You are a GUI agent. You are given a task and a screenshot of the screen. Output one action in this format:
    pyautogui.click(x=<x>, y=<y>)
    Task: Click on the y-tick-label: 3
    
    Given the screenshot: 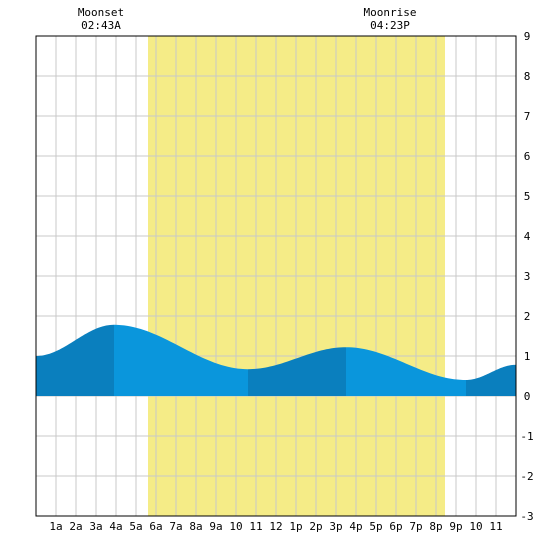 What is the action you would take?
    pyautogui.click(x=527, y=276)
    